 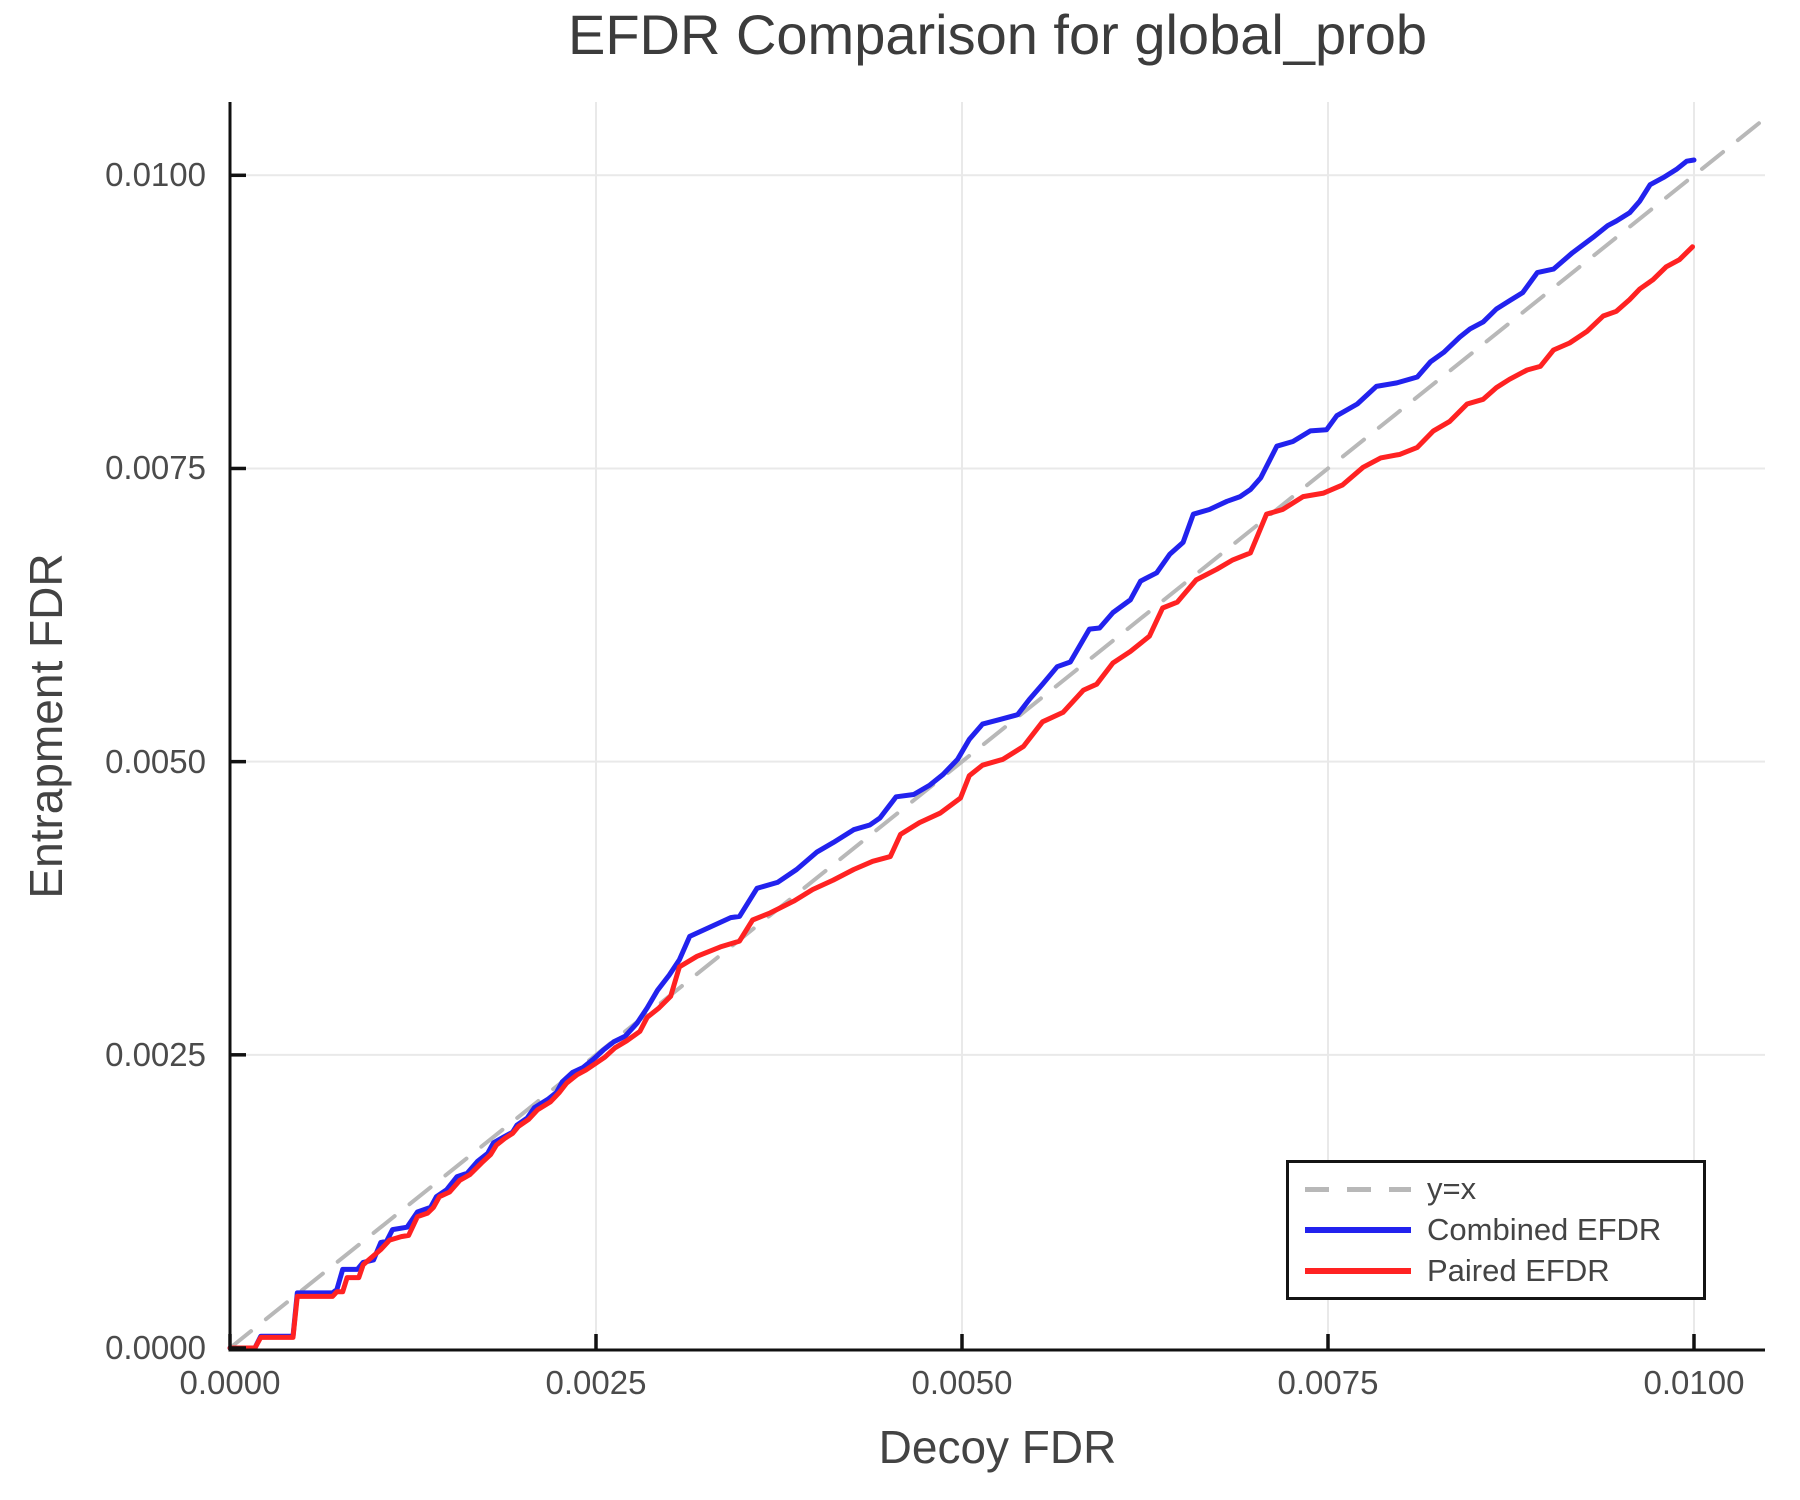 I want to click on legend: y=x Combined EFDR Paired EFDR, so click(x=1496, y=1230).